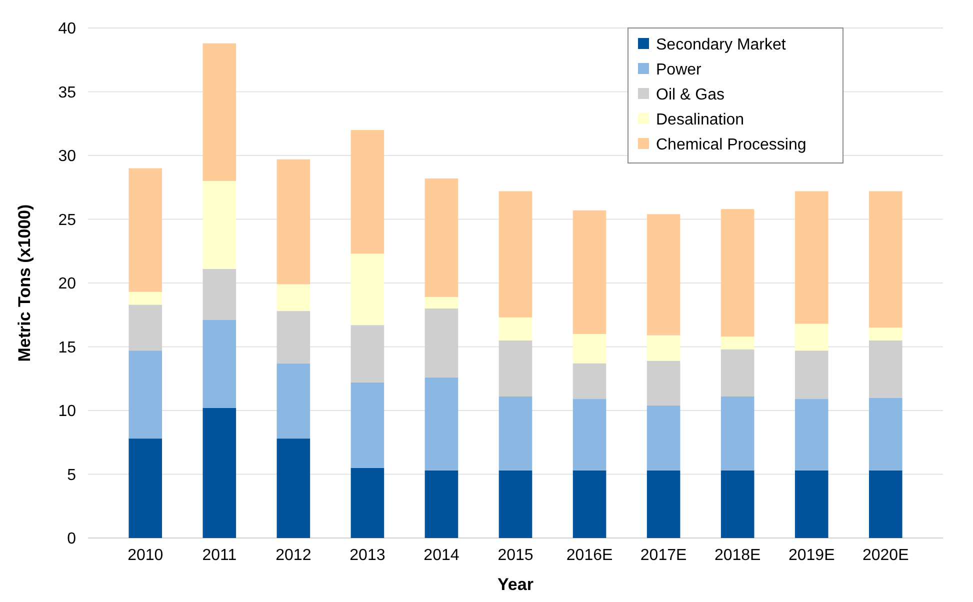 Image resolution: width=973 pixels, height=602 pixels. Describe the element at coordinates (811, 555) in the screenshot. I see `x-tick-label: 2019E` at that location.